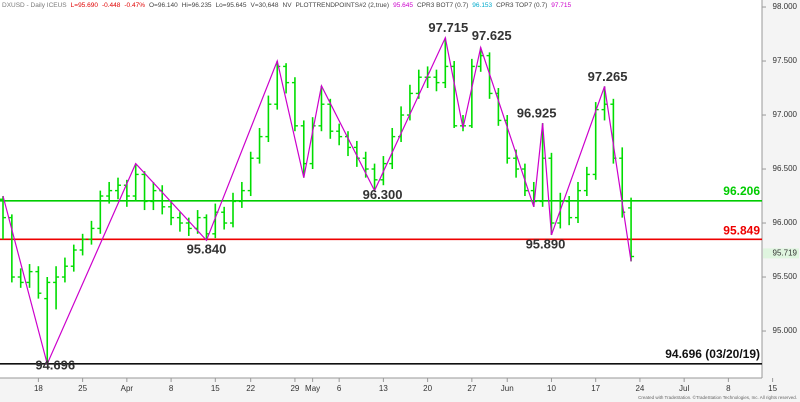  I want to click on level-label: 94.696 (03/20/19), so click(712, 354).